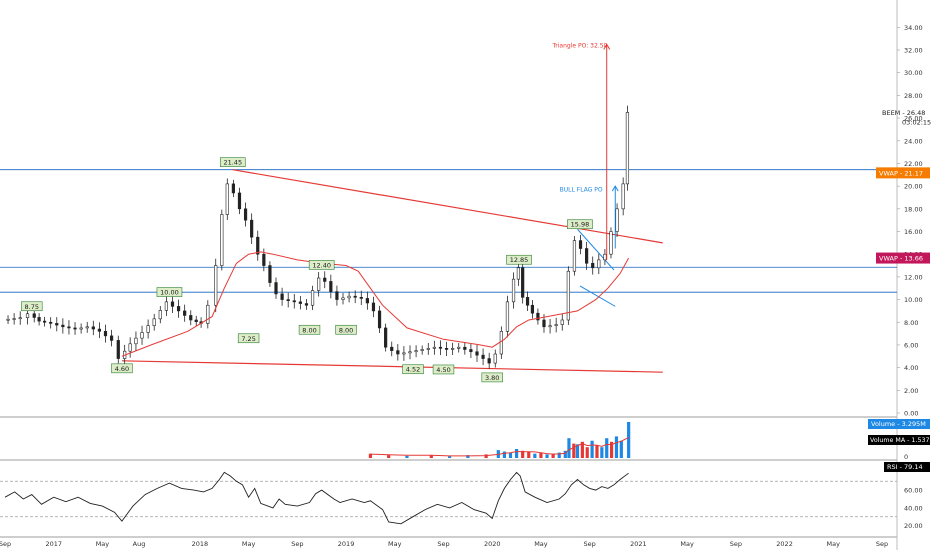 This screenshot has width=932, height=554. I want to click on bull-flag-po-arrowhead, so click(615, 188).